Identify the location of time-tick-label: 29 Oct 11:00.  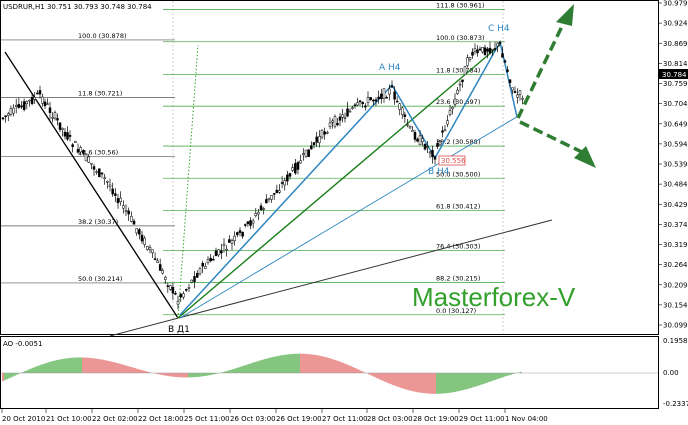
(482, 419).